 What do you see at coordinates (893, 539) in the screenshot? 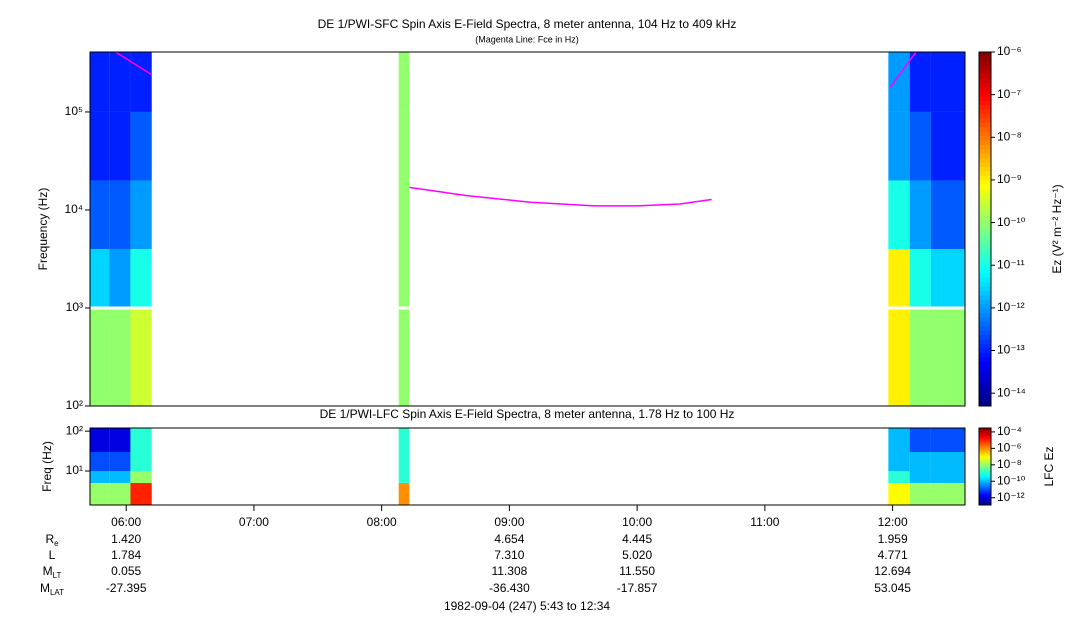
I see `ephemeris-value: 1.959` at bounding box center [893, 539].